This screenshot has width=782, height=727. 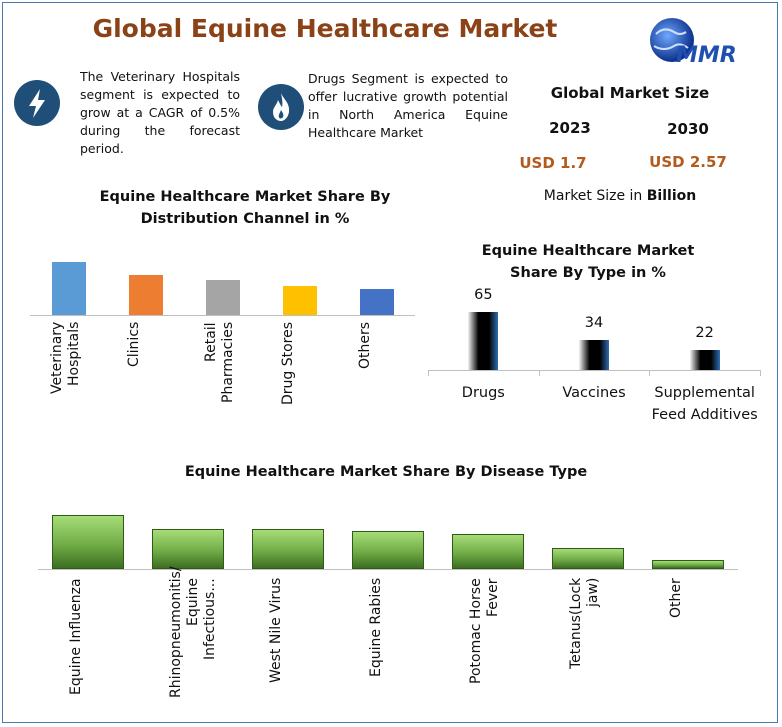 I want to click on title: Global Equine Healthcare Market, so click(x=325, y=28).